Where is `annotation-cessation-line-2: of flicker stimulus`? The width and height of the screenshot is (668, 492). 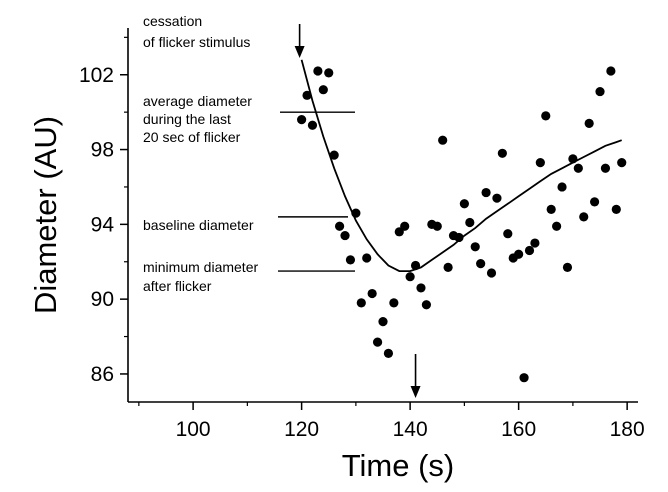
annotation-cessation-line-2: of flicker stimulus is located at coordinates (196, 42).